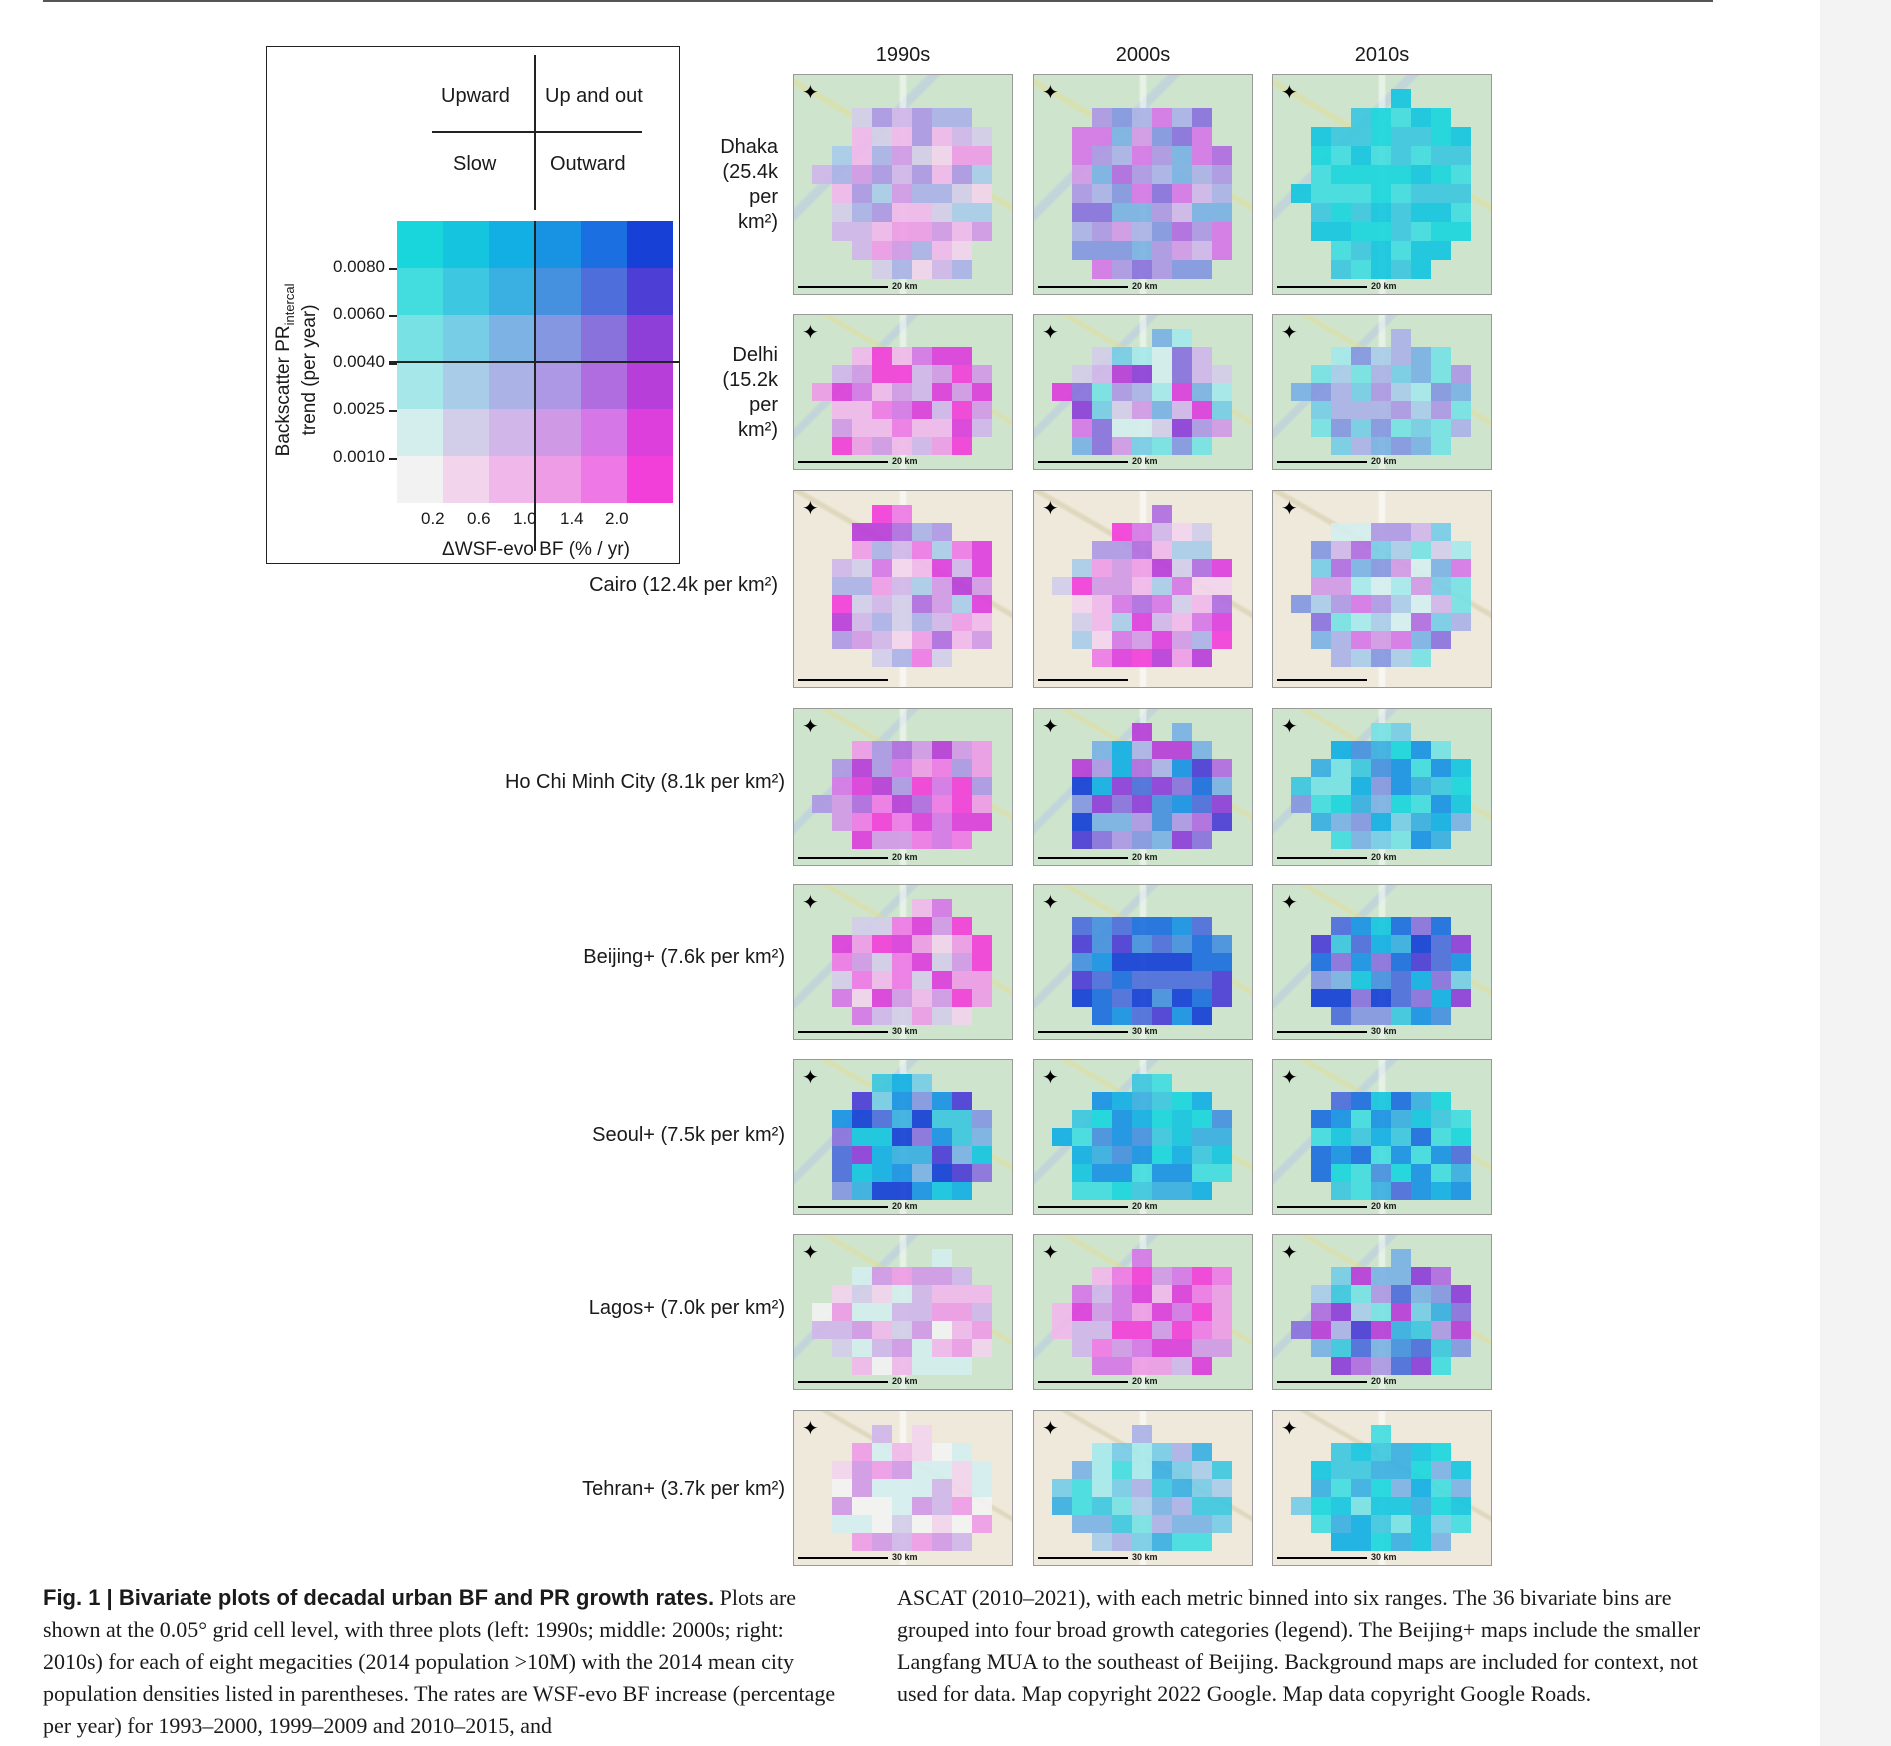  I want to click on city-map-panel: ✦ 20 km, so click(903, 184).